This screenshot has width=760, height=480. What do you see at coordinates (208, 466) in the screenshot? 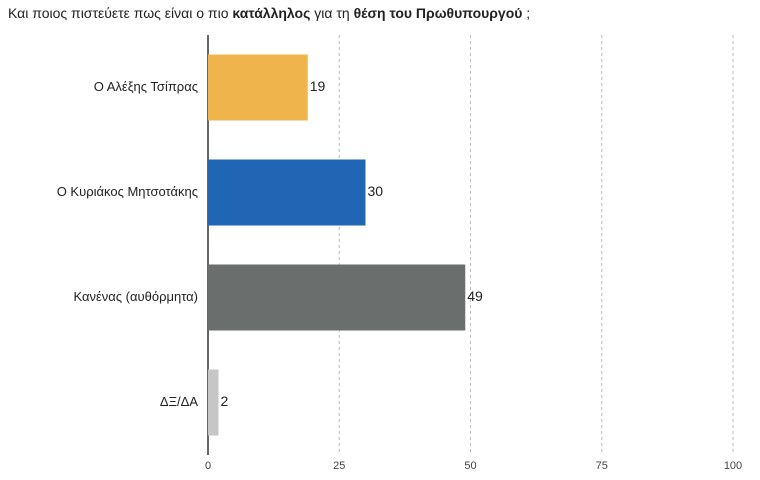
I see `x-tick-label: 0` at bounding box center [208, 466].